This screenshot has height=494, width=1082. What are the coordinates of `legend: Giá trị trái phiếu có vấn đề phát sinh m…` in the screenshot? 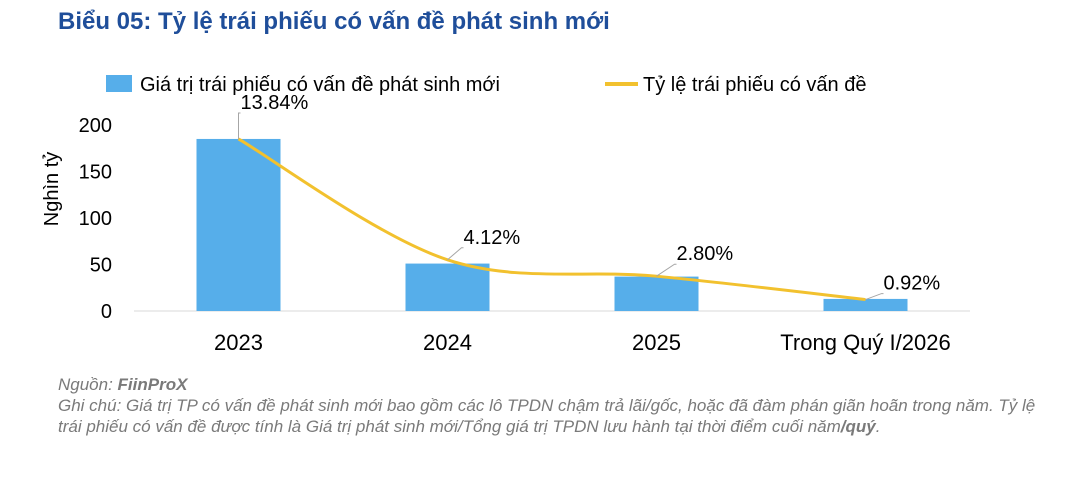 It's located at (486, 85).